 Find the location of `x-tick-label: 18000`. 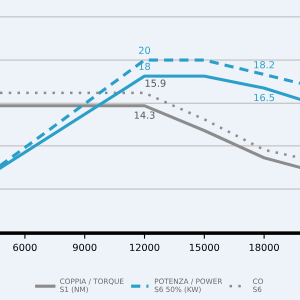

x-tick-label: 18000 is located at coordinates (264, 248).